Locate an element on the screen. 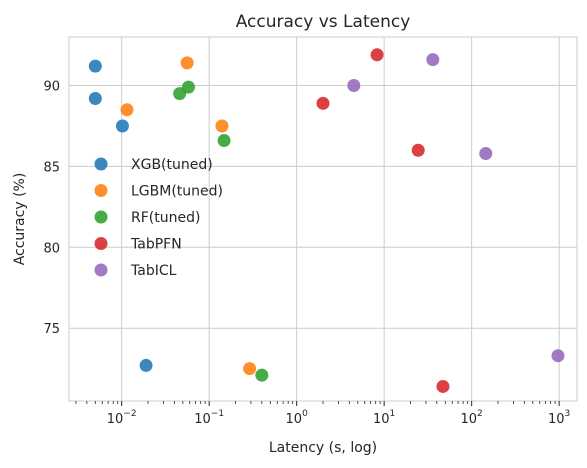 This screenshot has height=468, width=587. y-tick-label: 90 is located at coordinates (51, 87).